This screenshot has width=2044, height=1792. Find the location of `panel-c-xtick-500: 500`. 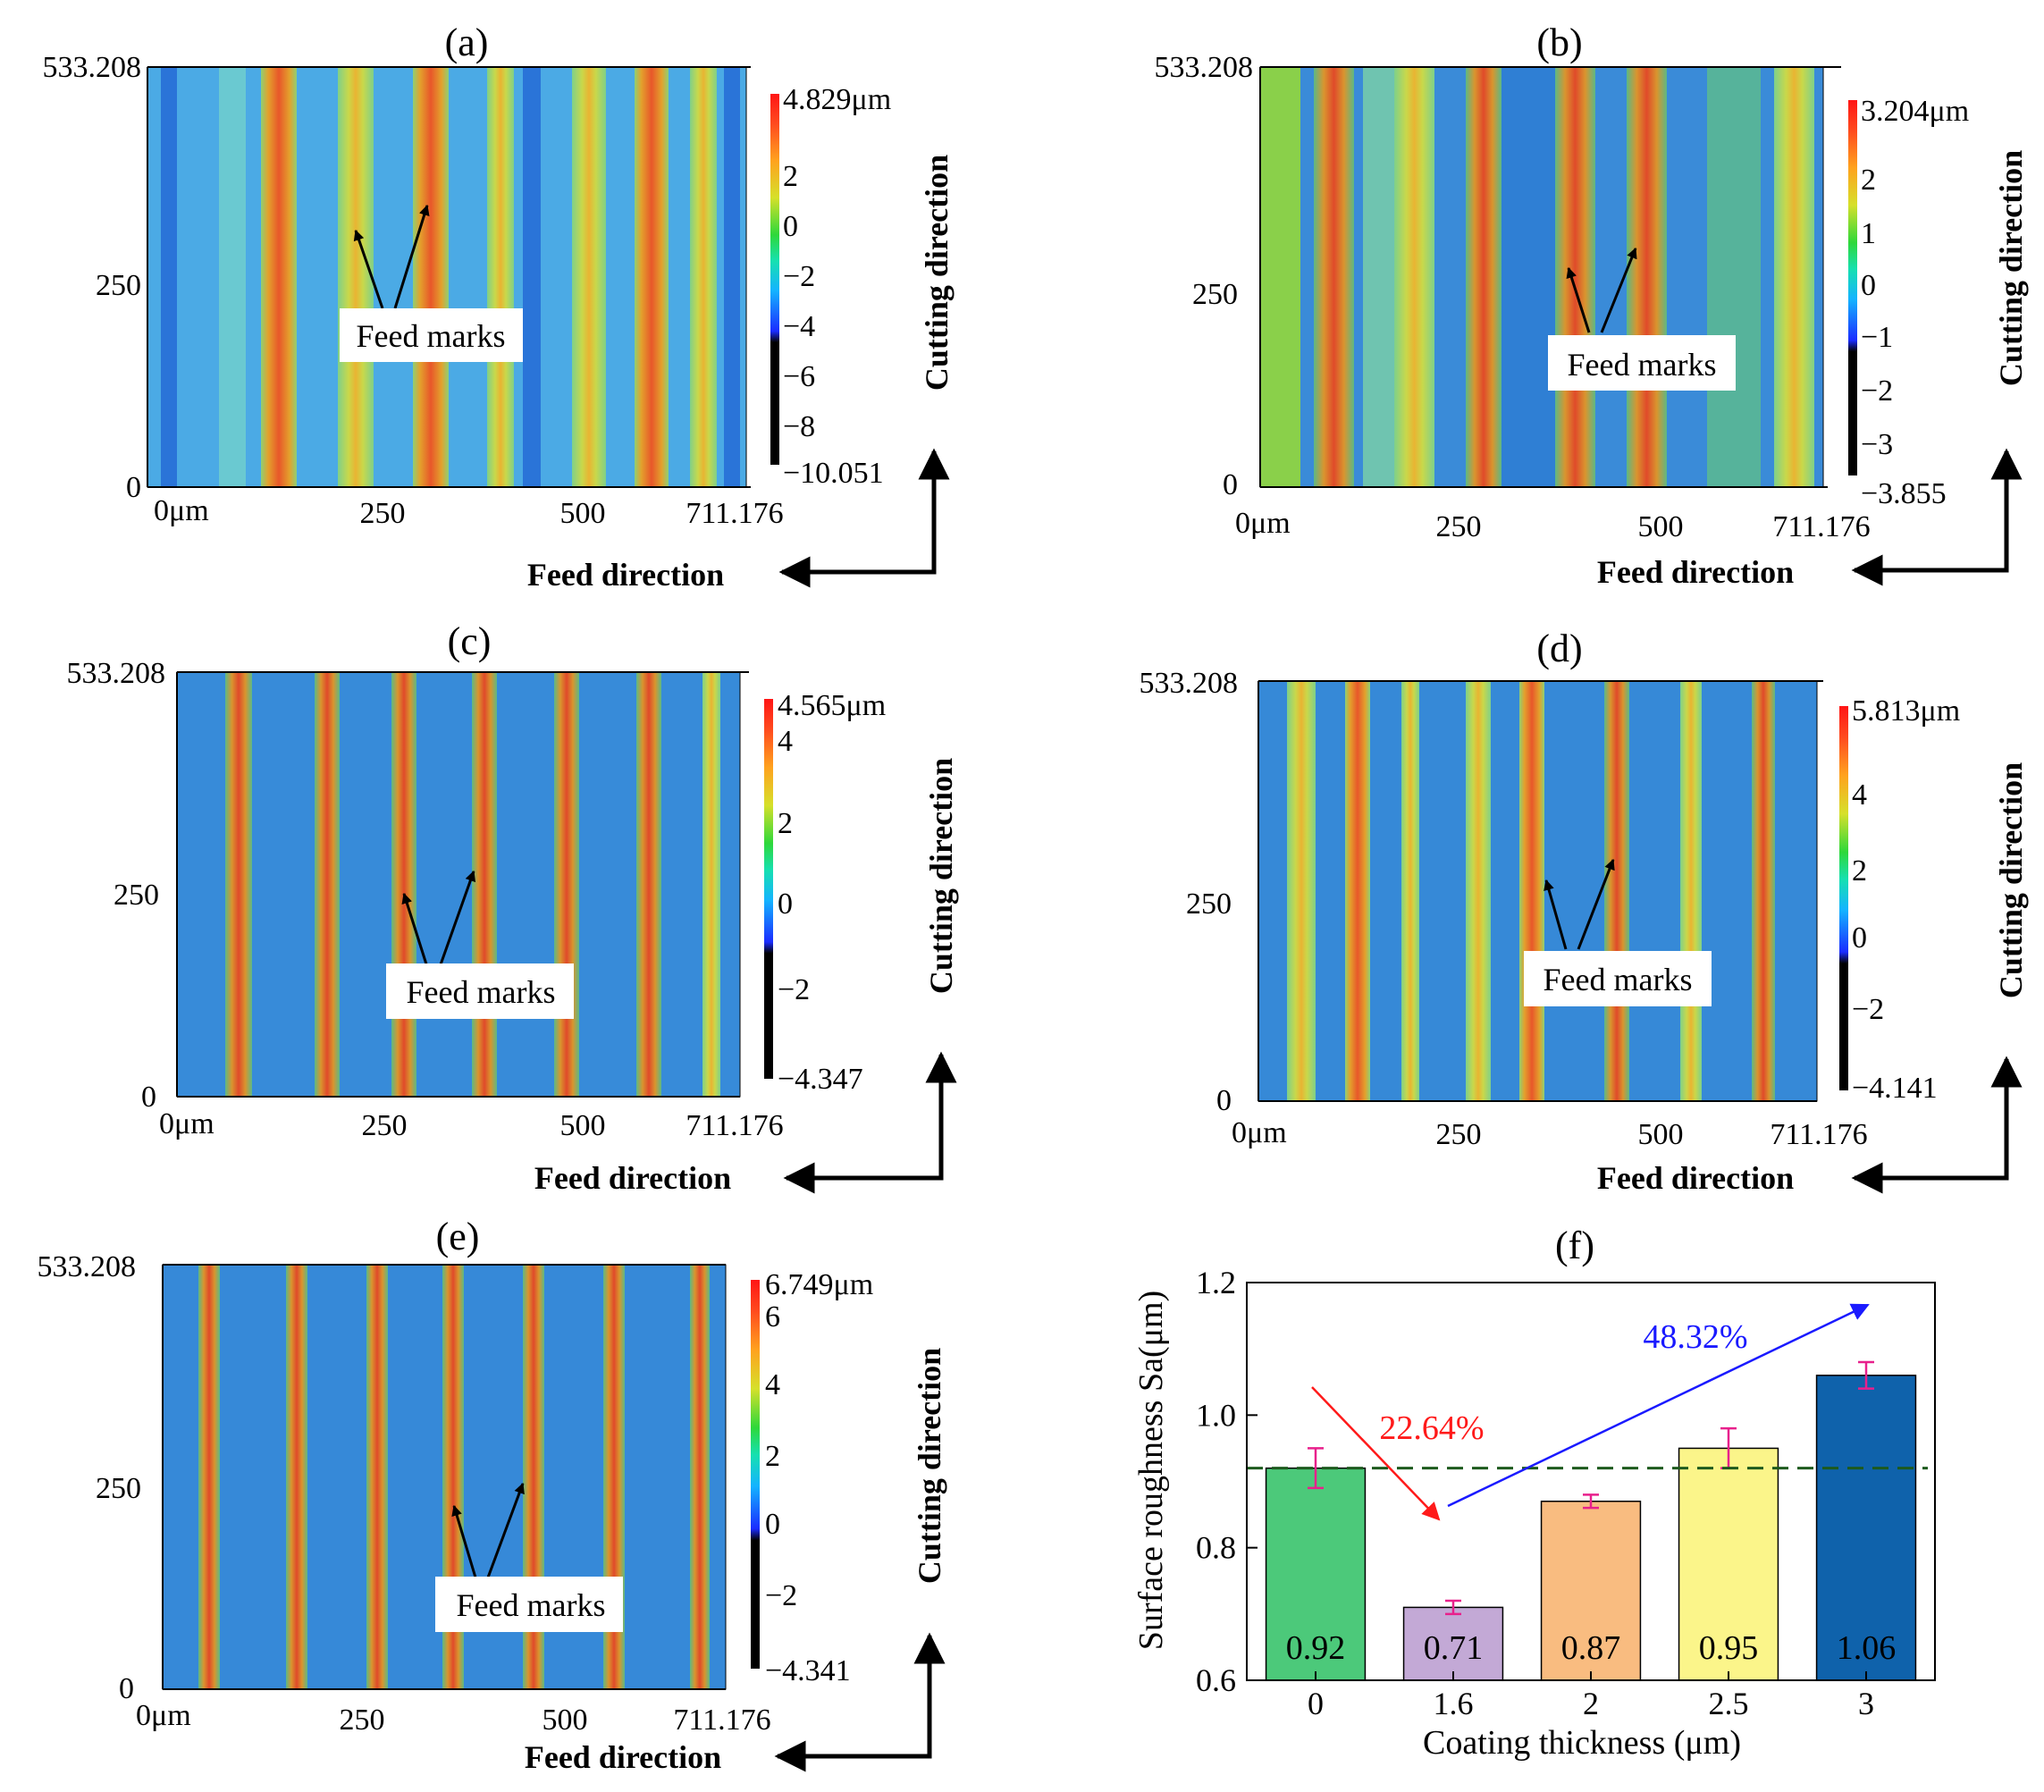

panel-c-xtick-500: 500 is located at coordinates (583, 1125).